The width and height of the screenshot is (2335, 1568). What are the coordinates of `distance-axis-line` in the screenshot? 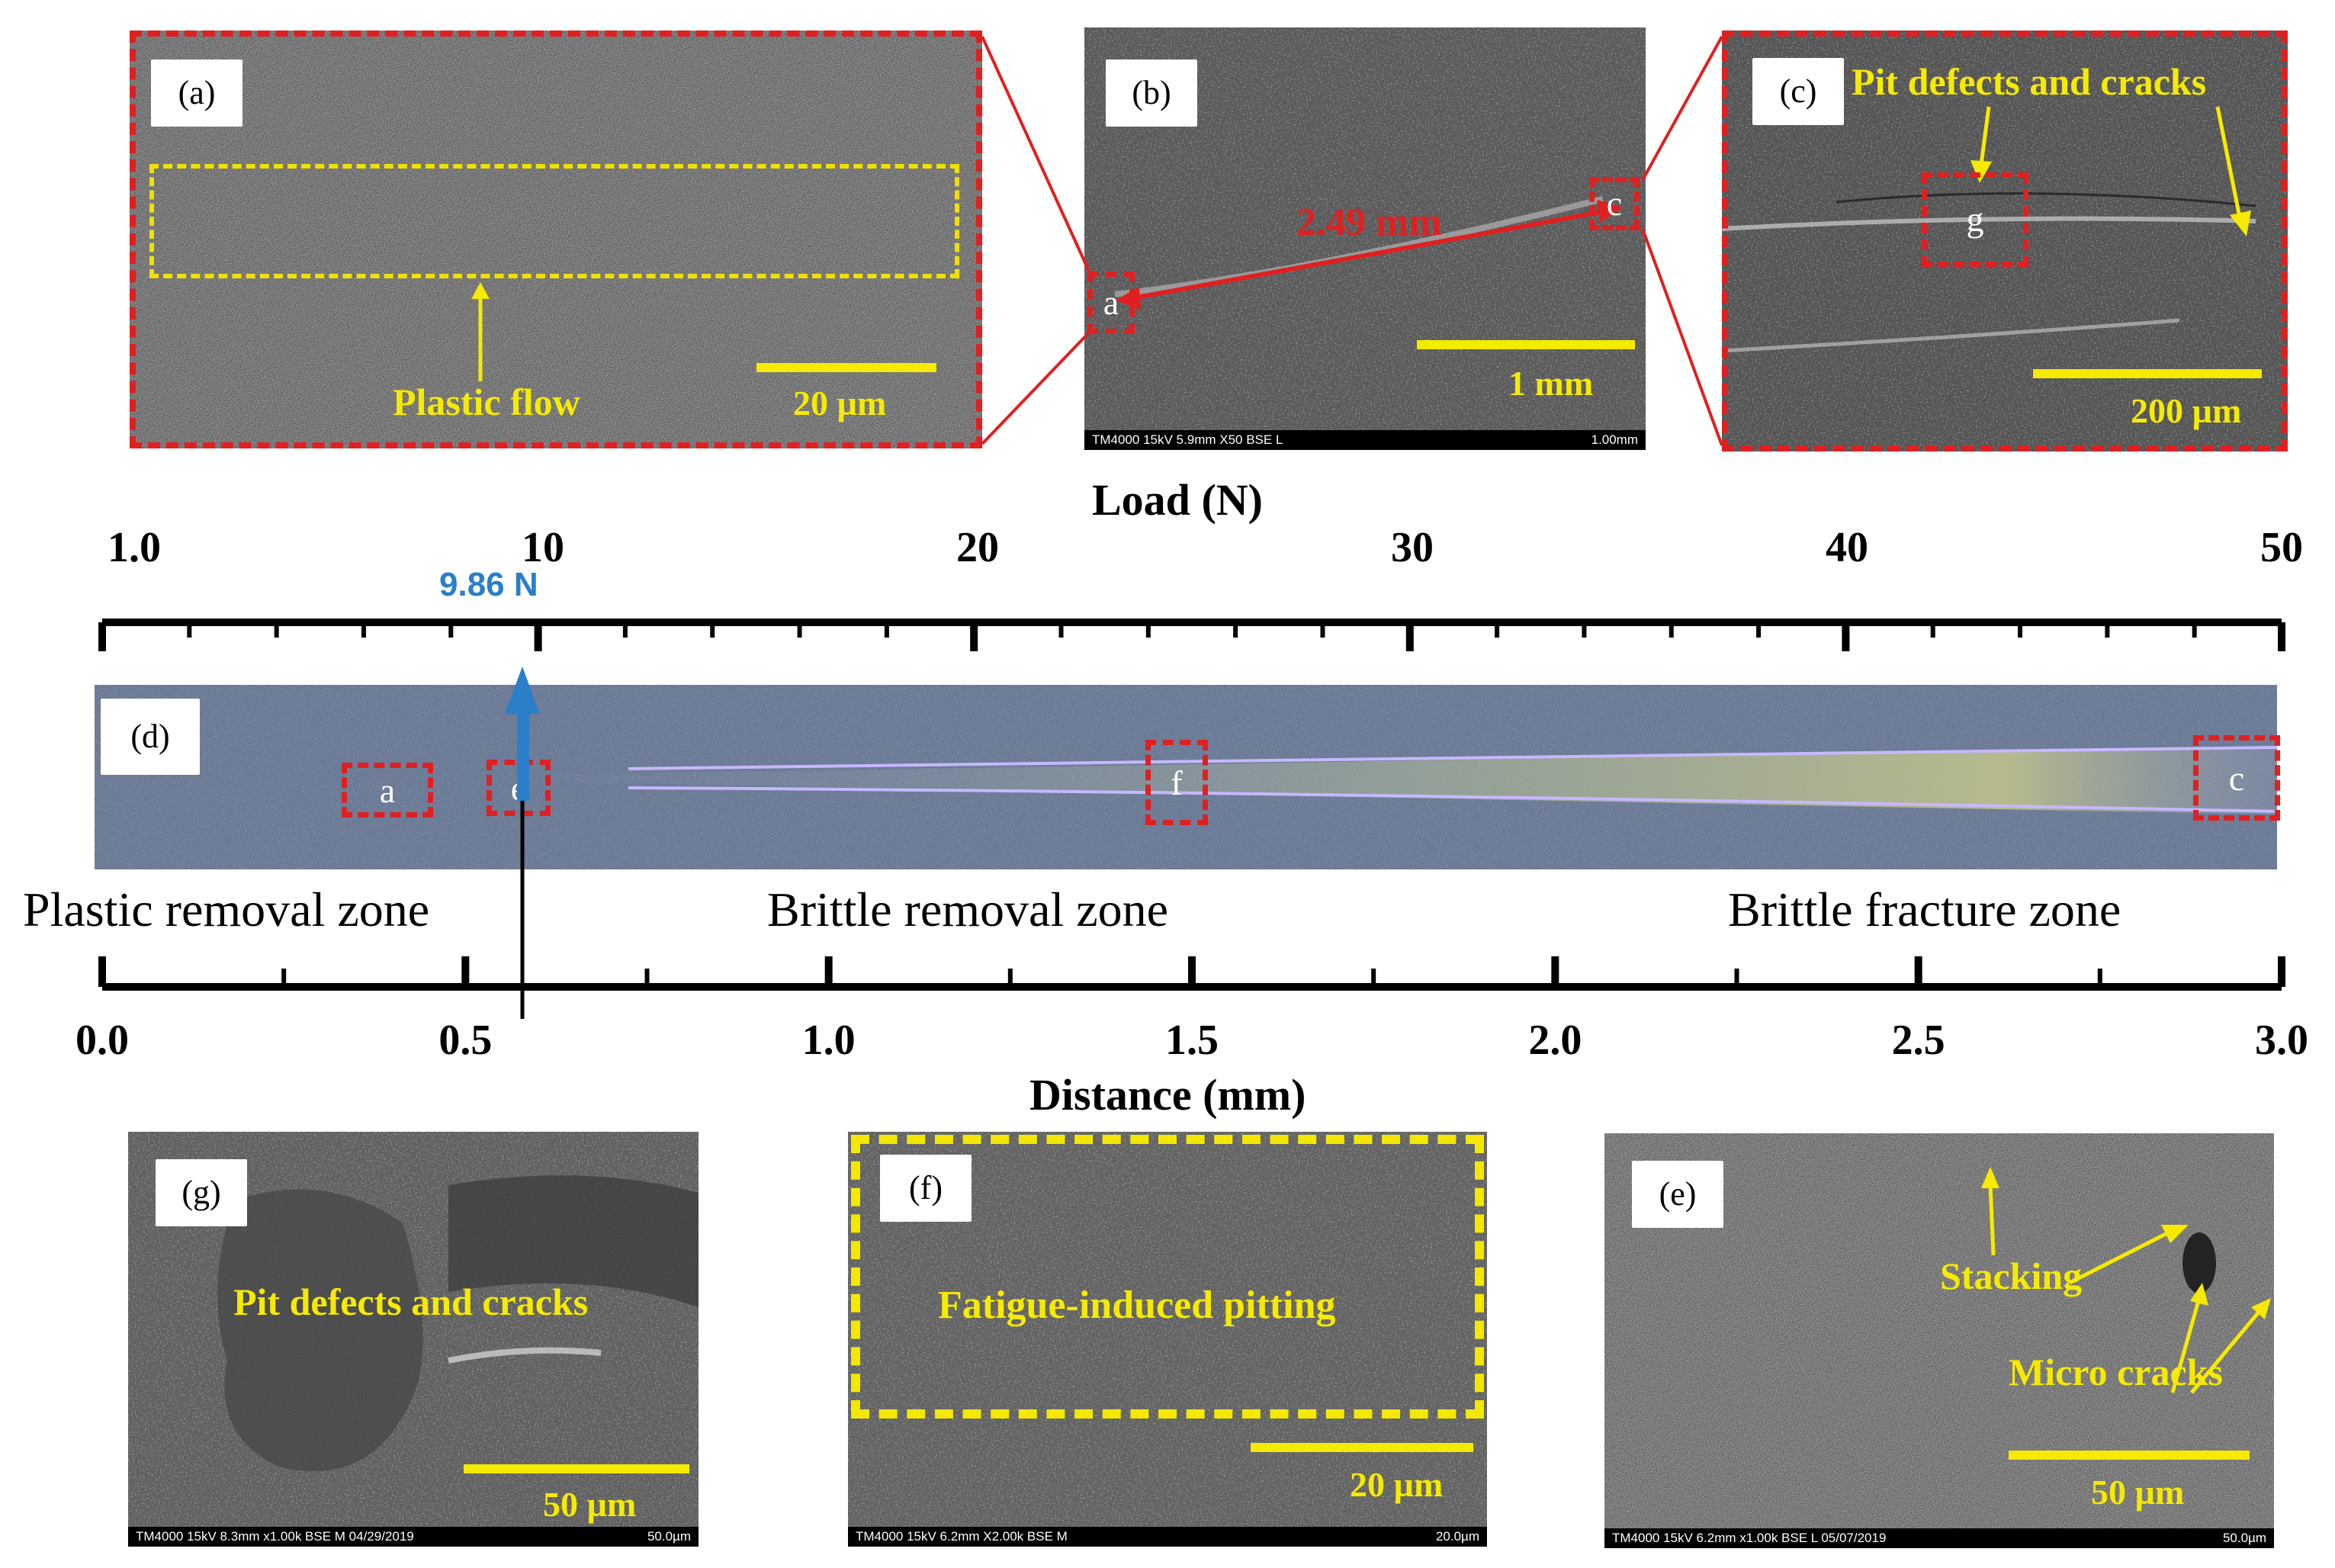 It's located at (1191, 973).